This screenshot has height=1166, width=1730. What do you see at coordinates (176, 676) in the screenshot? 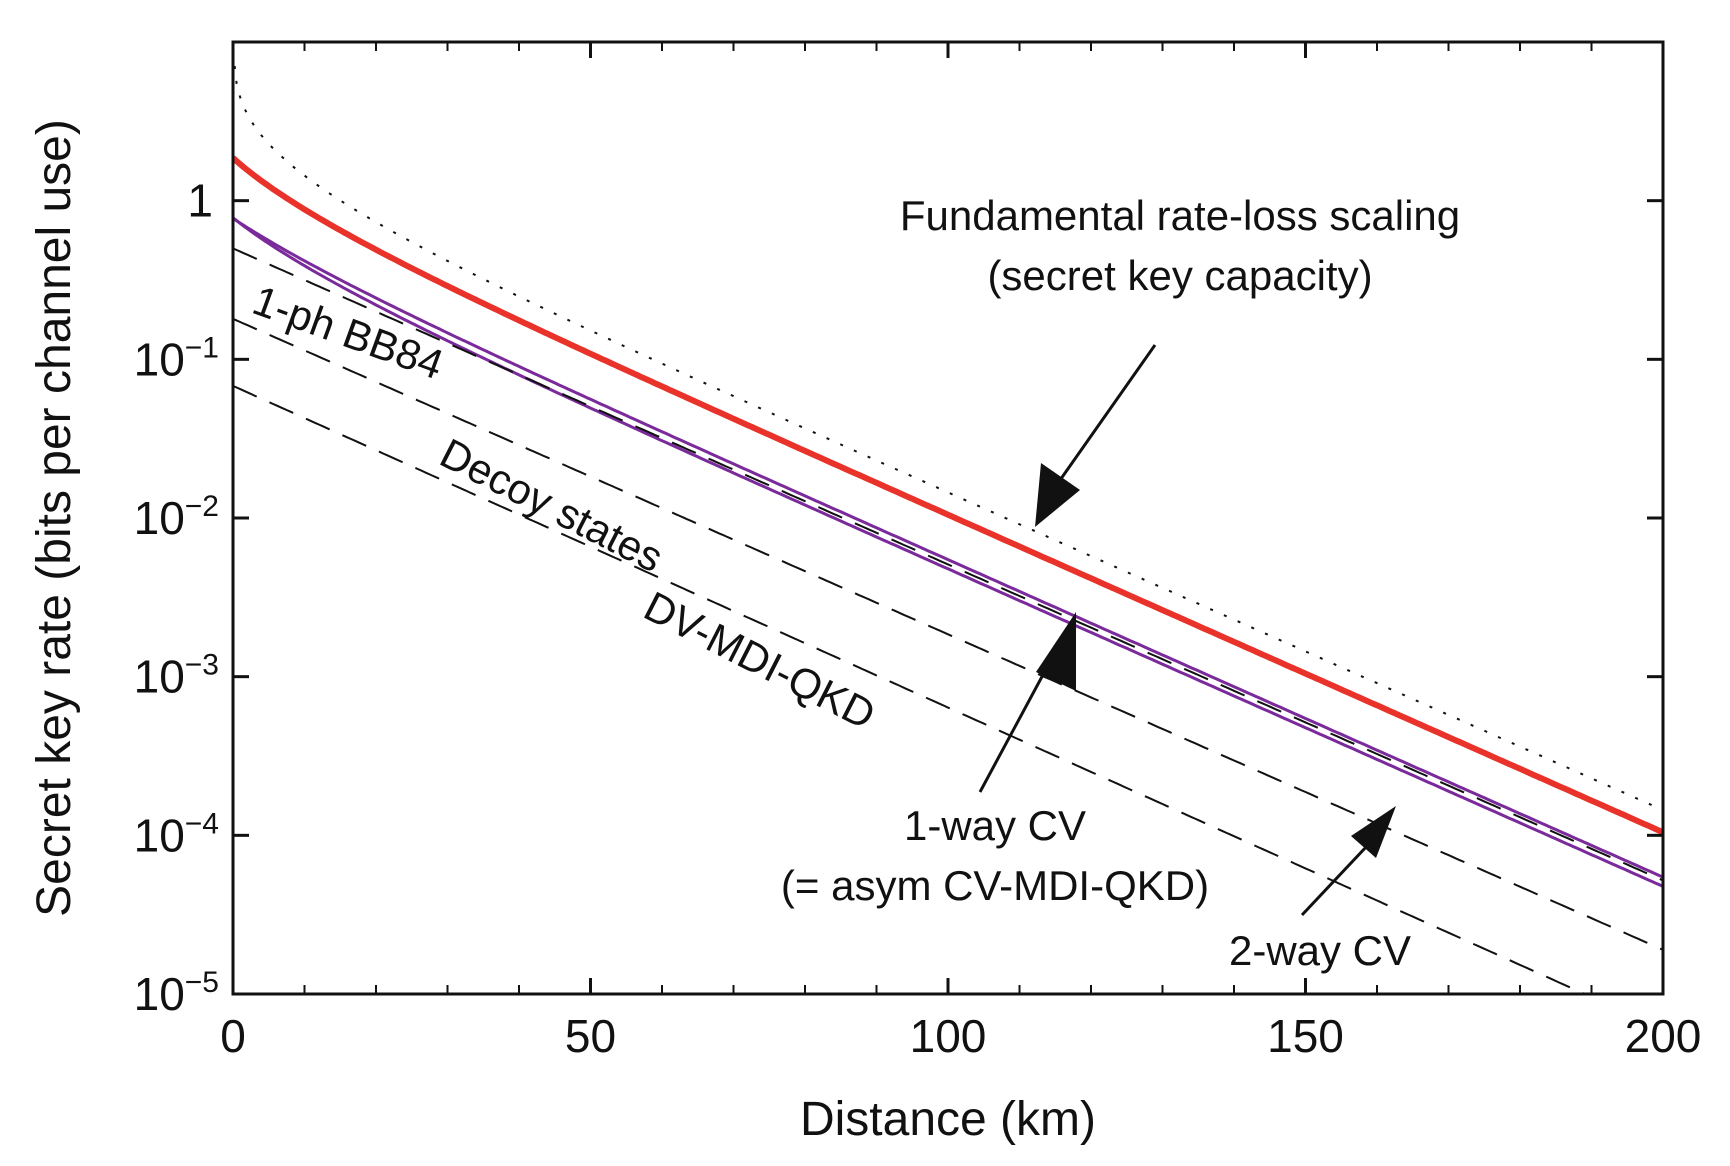
I see `y-tick-label: 10⁻³` at bounding box center [176, 676].